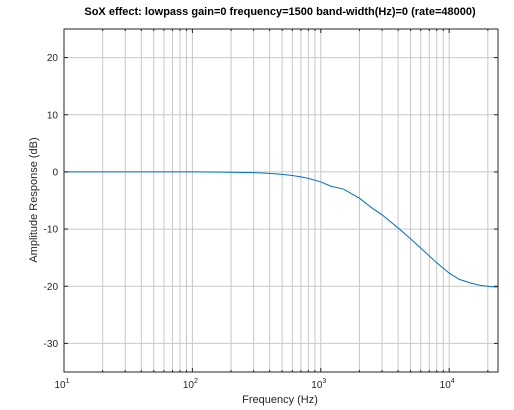 Image resolution: width=514 pixels, height=410 pixels. What do you see at coordinates (51, 287) in the screenshot?
I see `y-tick-label: -20` at bounding box center [51, 287].